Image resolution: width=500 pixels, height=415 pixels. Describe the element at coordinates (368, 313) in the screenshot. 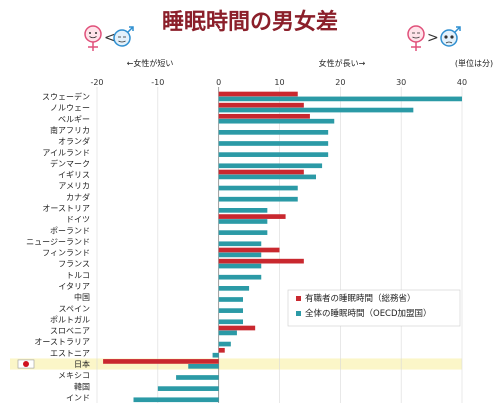

I see `legend-label: 全体の睡眠時間（OECD加盟国）` at that location.